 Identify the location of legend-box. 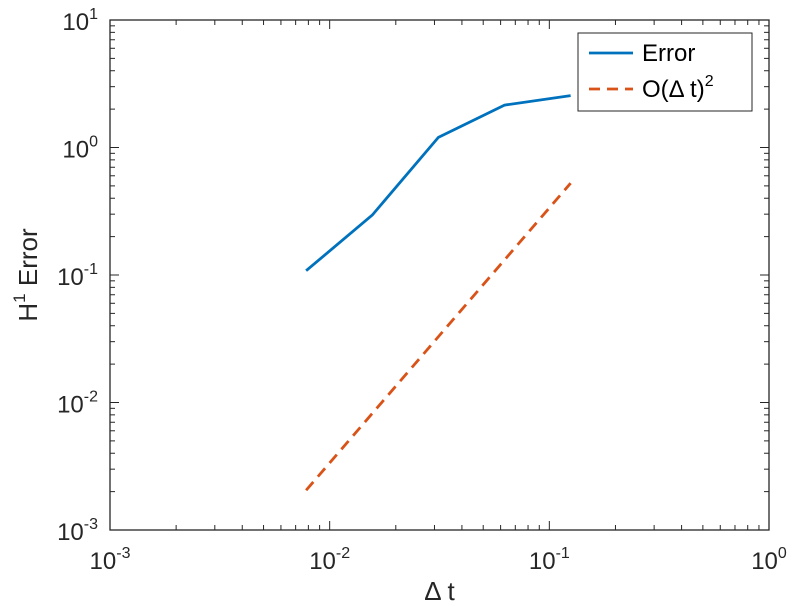
(665, 72).